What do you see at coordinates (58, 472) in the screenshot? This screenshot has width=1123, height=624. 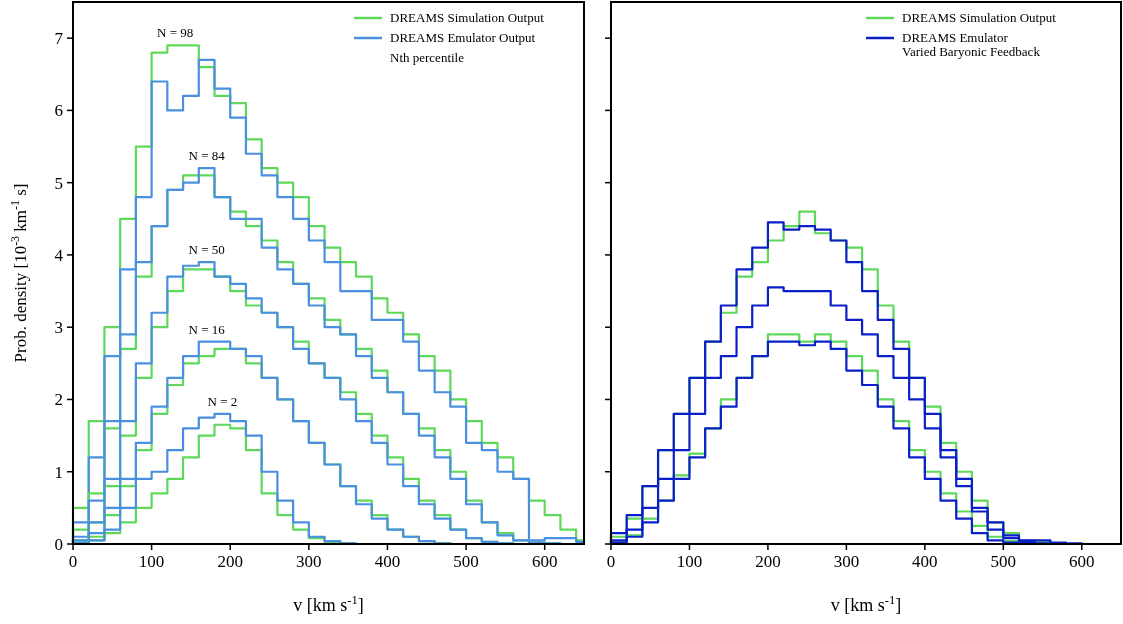 I see `y-tick-label: 1` at bounding box center [58, 472].